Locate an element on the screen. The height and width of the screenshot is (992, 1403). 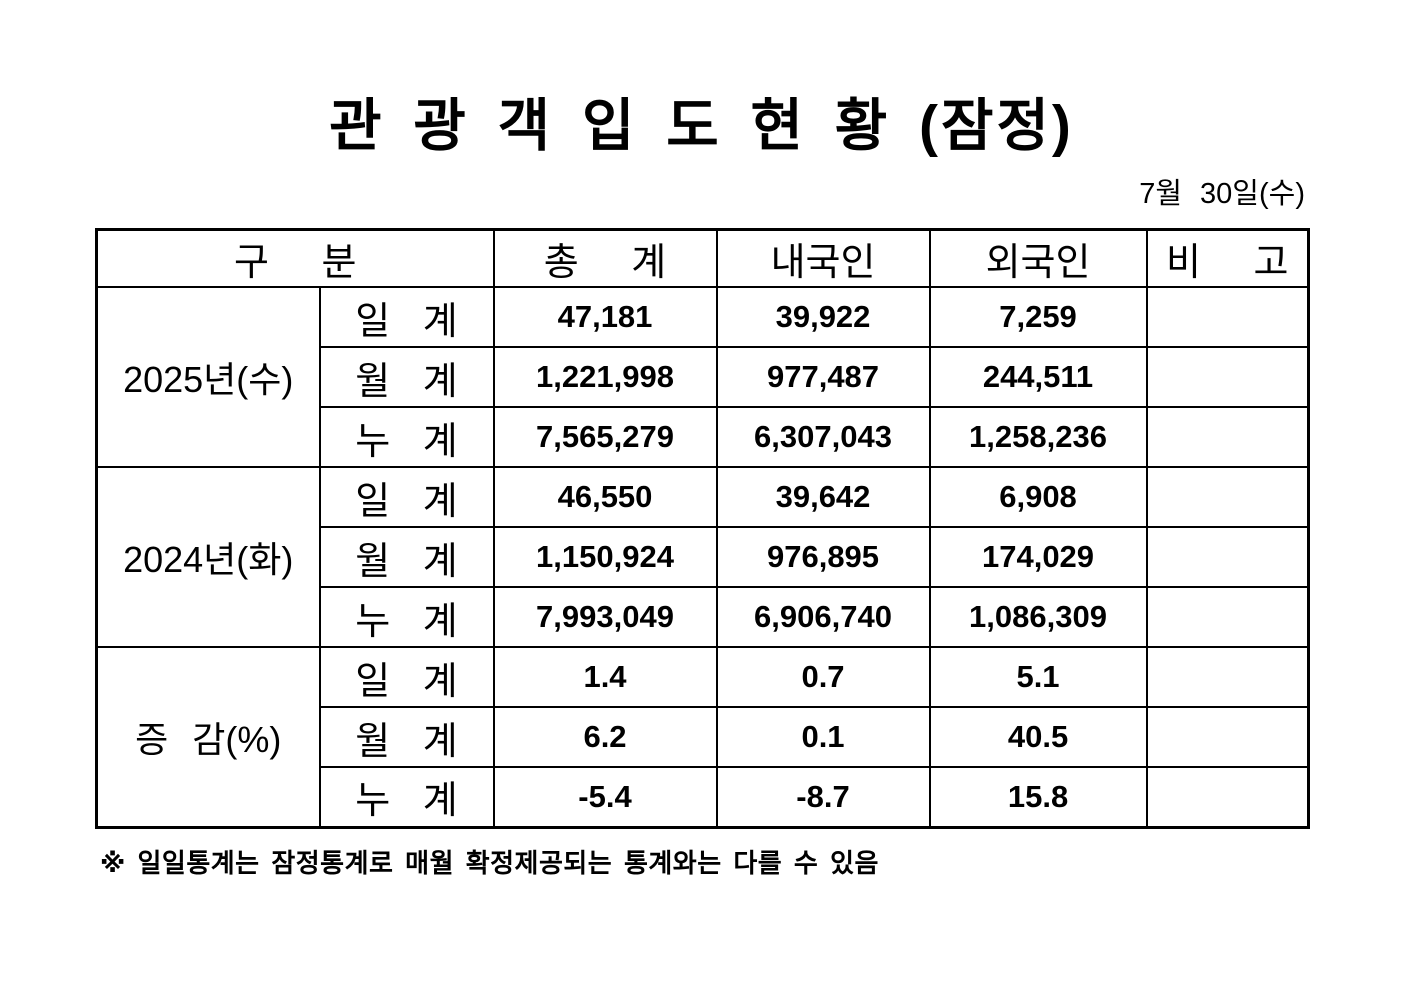
table-header-row: 구 분 총 계 내국인 외국인 비 고 is located at coordinates (702, 258).